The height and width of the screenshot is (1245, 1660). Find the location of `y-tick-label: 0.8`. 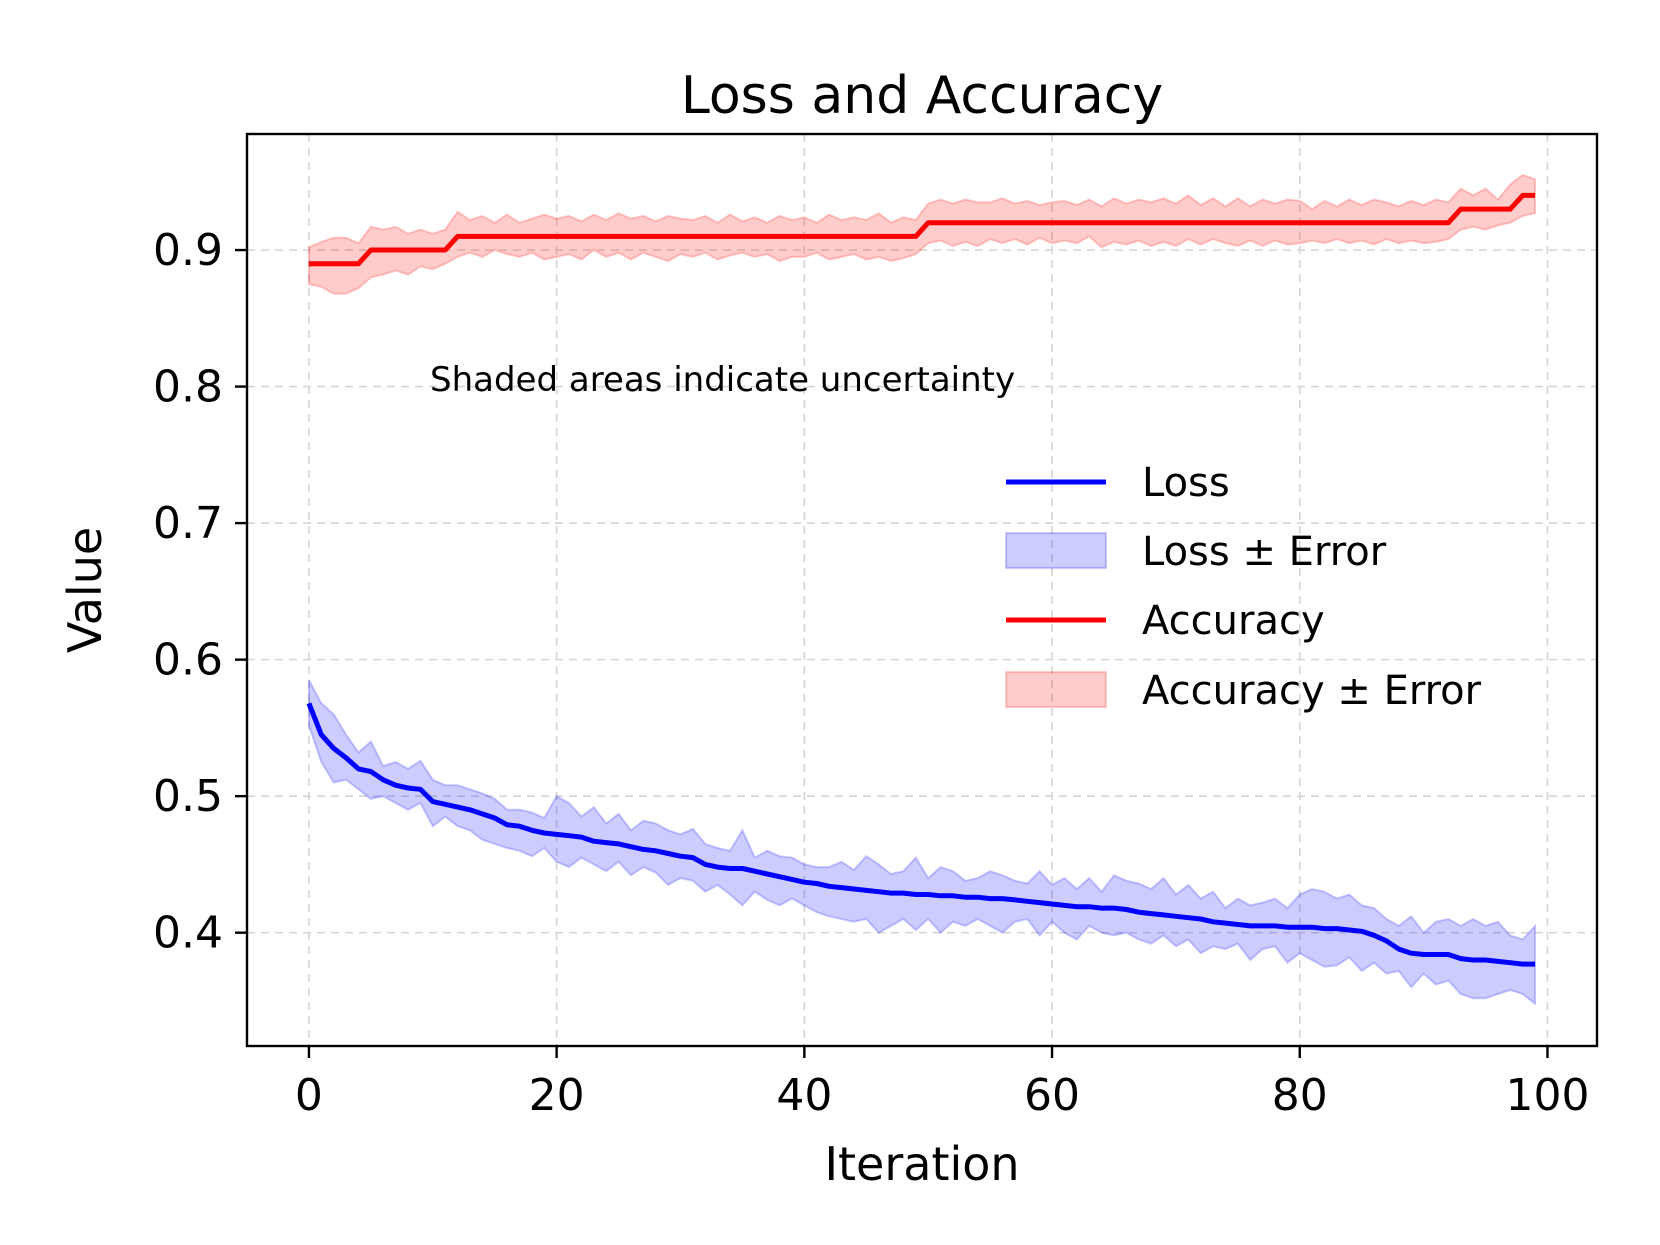

y-tick-label: 0.8 is located at coordinates (188, 387).